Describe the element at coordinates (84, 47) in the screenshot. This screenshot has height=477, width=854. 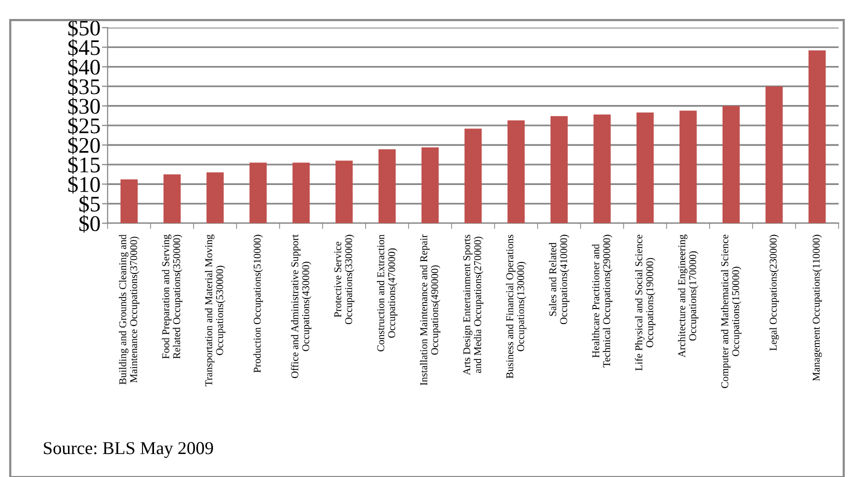
I see `y-tick-label: $45` at that location.